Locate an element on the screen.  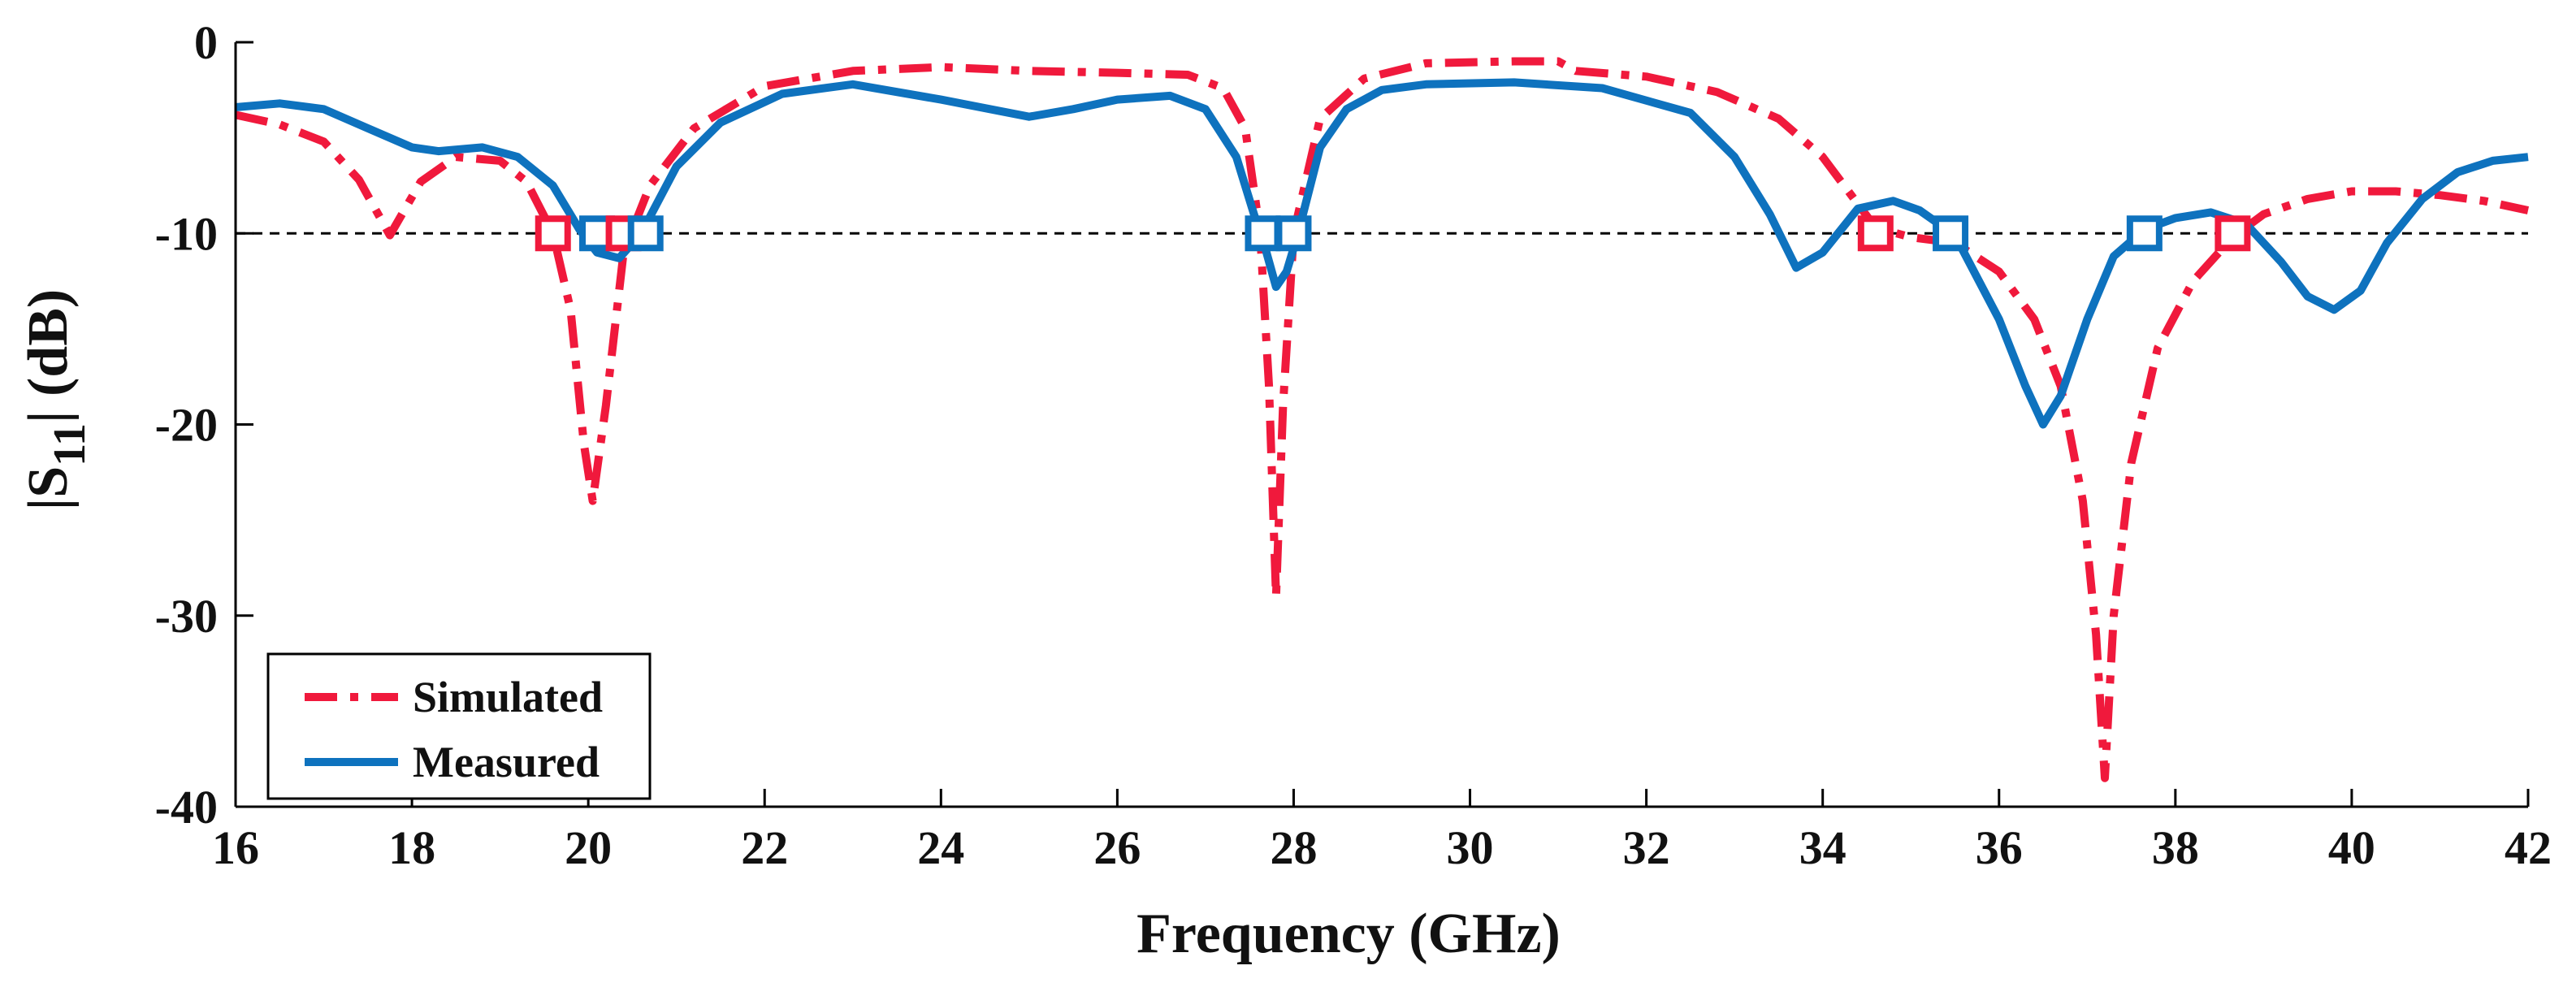
legend-box is located at coordinates (459, 726).